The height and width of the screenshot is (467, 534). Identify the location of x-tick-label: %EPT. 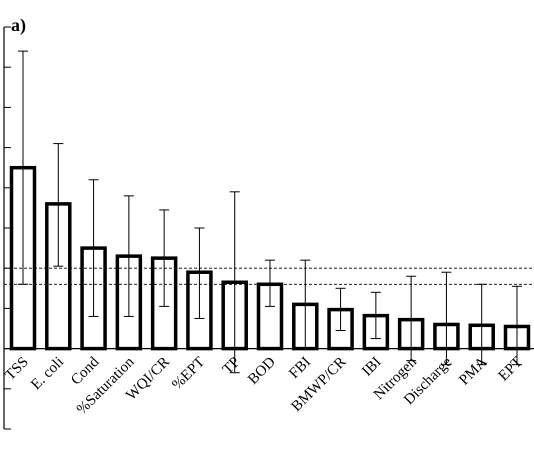
(188, 373).